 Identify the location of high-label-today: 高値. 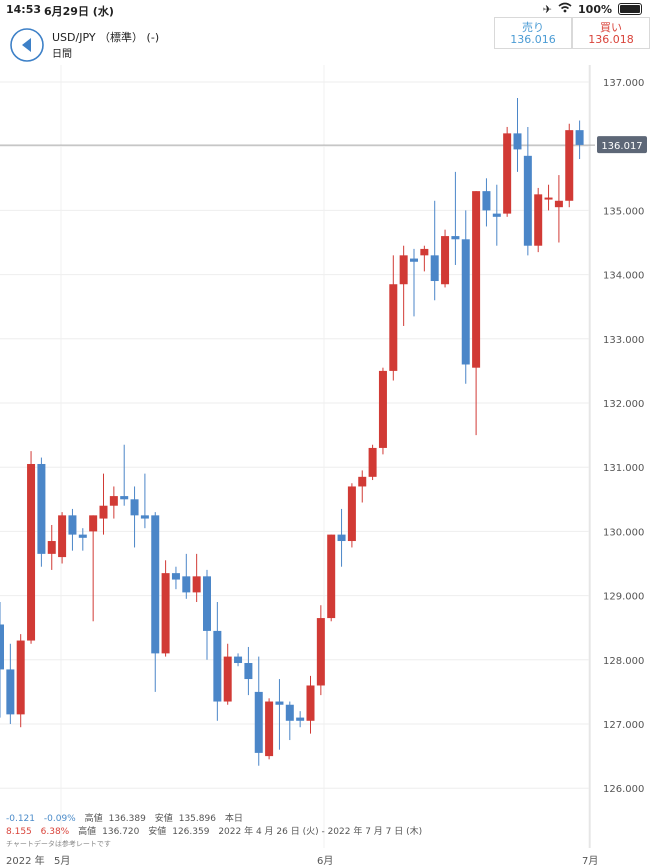
(93, 819).